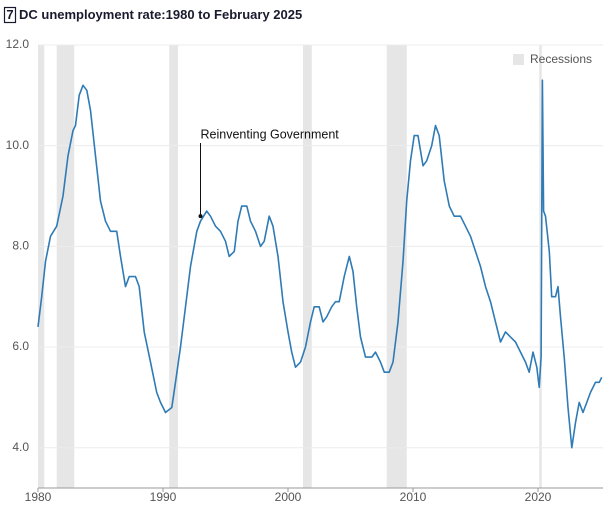 This screenshot has width=615, height=515. I want to click on x-tick-label: 1990, so click(163, 497).